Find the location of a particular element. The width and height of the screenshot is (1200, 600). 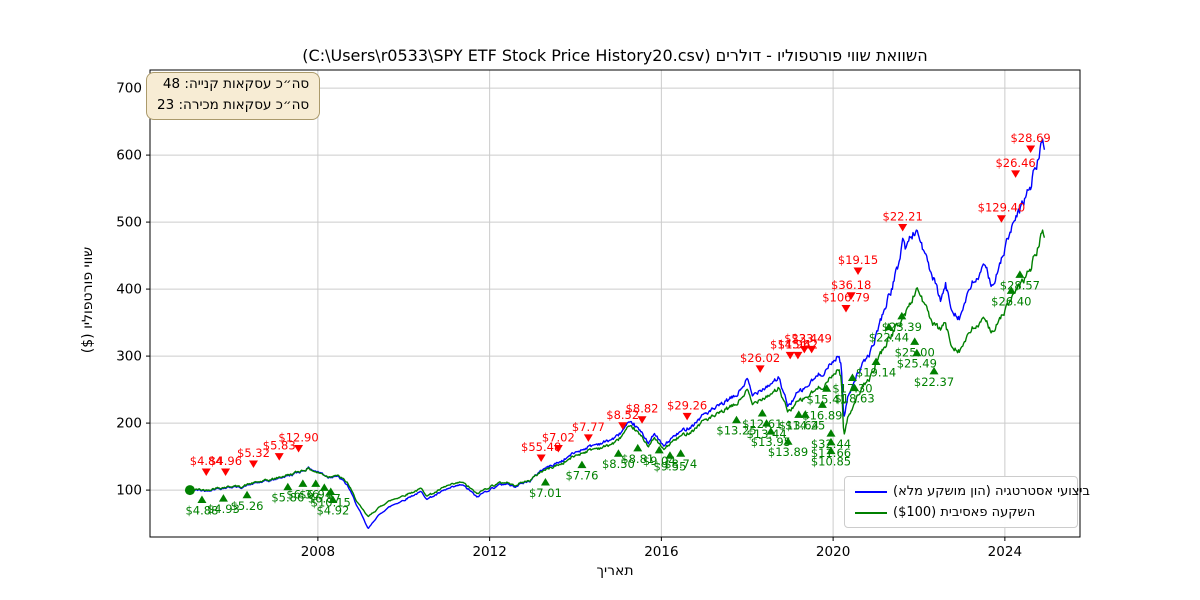

buy-label: $16.89 is located at coordinates (822, 415).